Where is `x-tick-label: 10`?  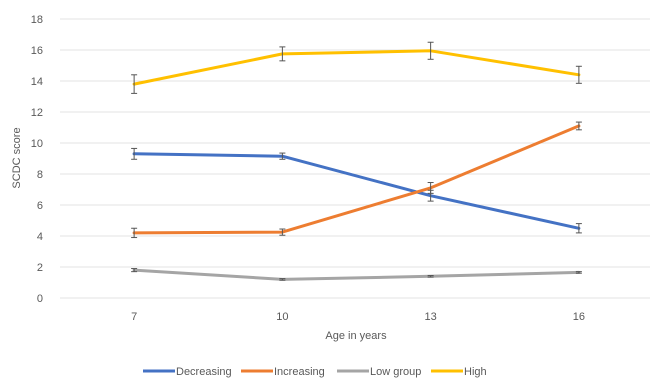 x-tick-label: 10 is located at coordinates (282, 317).